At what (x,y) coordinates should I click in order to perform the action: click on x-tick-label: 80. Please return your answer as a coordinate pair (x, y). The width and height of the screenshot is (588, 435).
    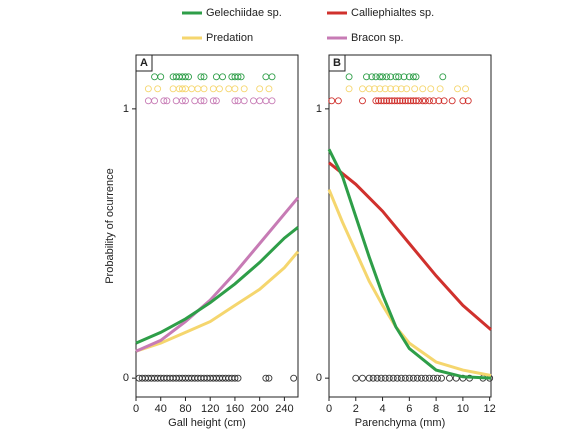
    Looking at the image, I should click on (185, 409).